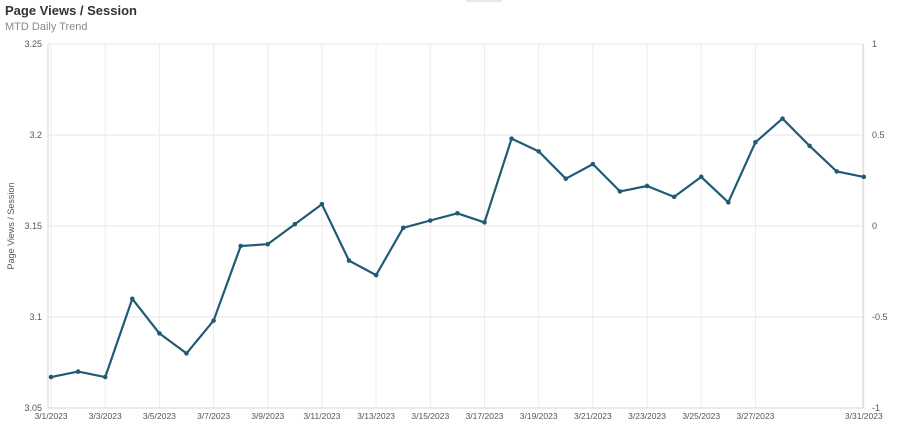  Describe the element at coordinates (376, 416) in the screenshot. I see `x-tick-label: 3/13/2023` at that location.